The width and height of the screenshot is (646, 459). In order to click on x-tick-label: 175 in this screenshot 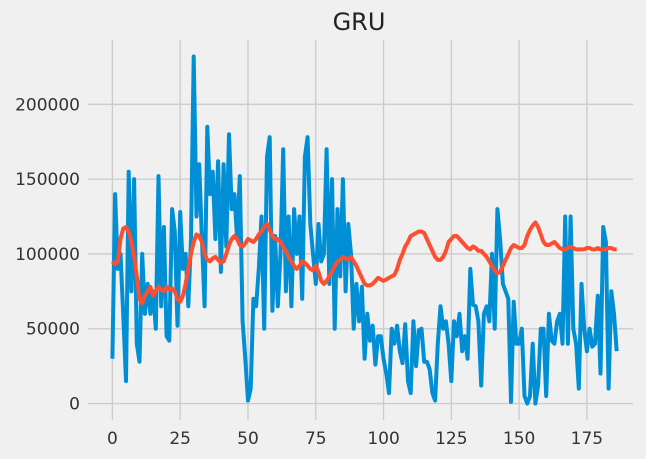, I will do `click(587, 439)`.